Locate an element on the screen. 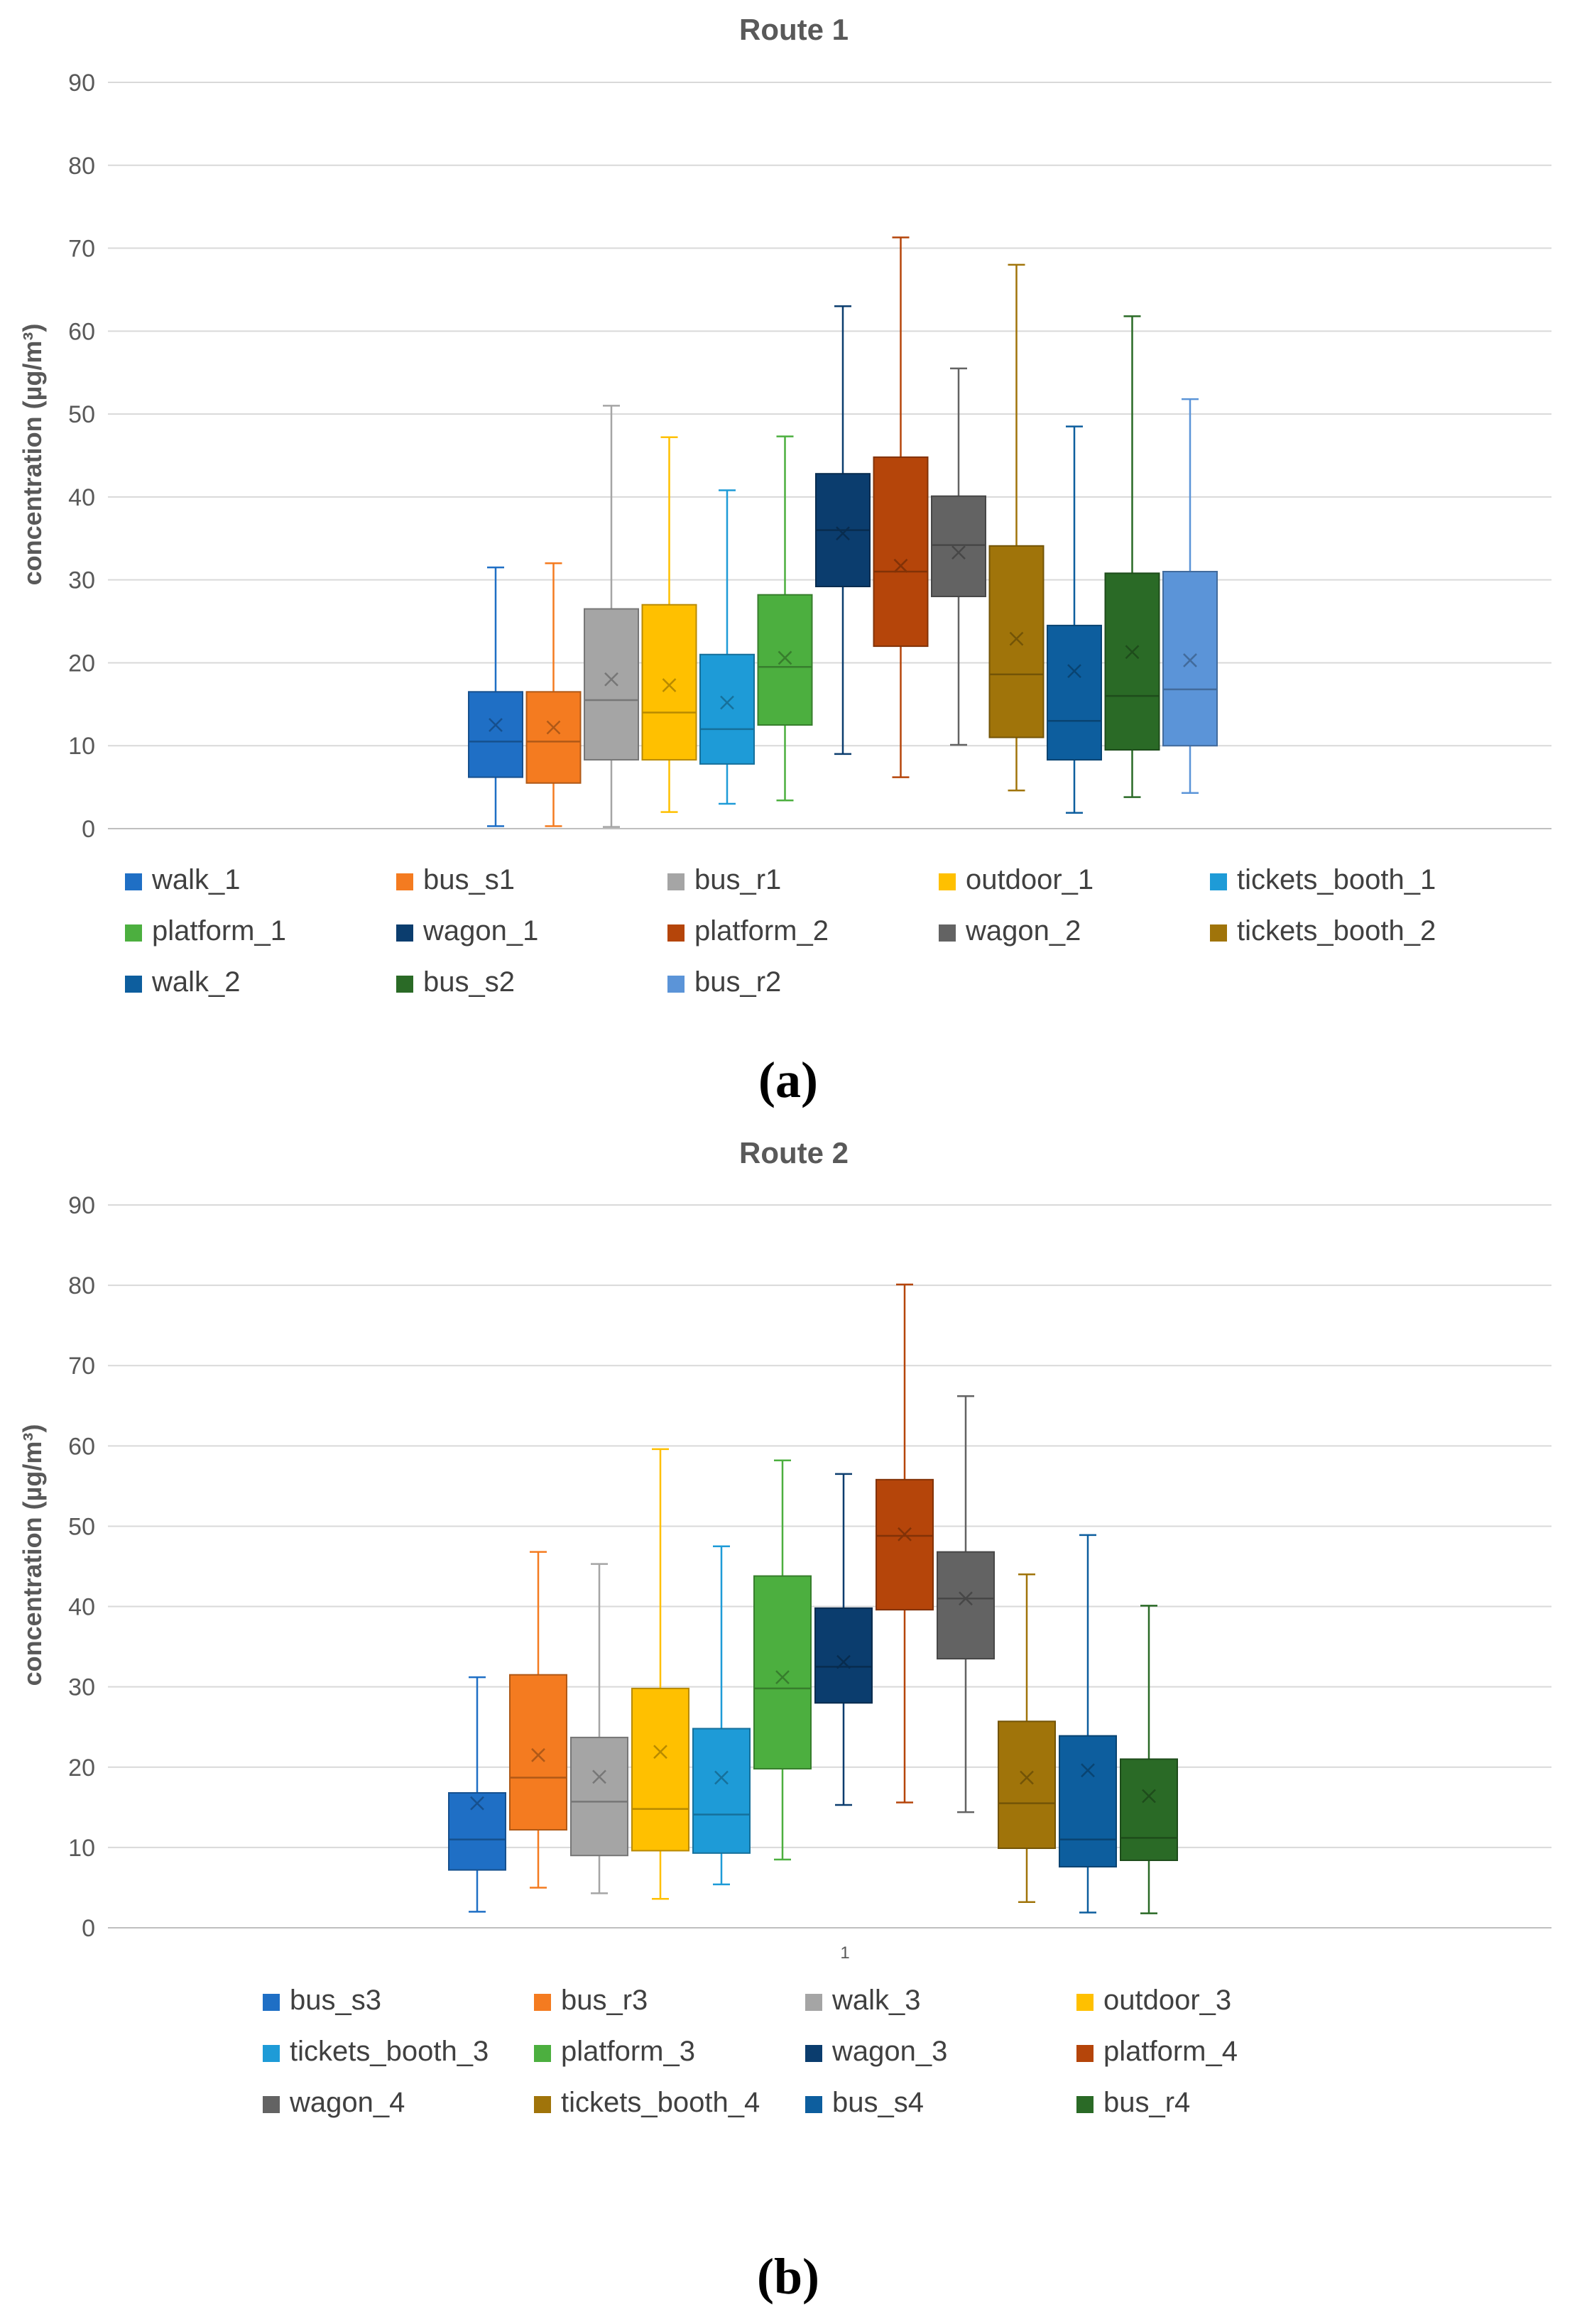 This screenshot has width=1587, height=2324. box-bus_s3 is located at coordinates (477, 1794).